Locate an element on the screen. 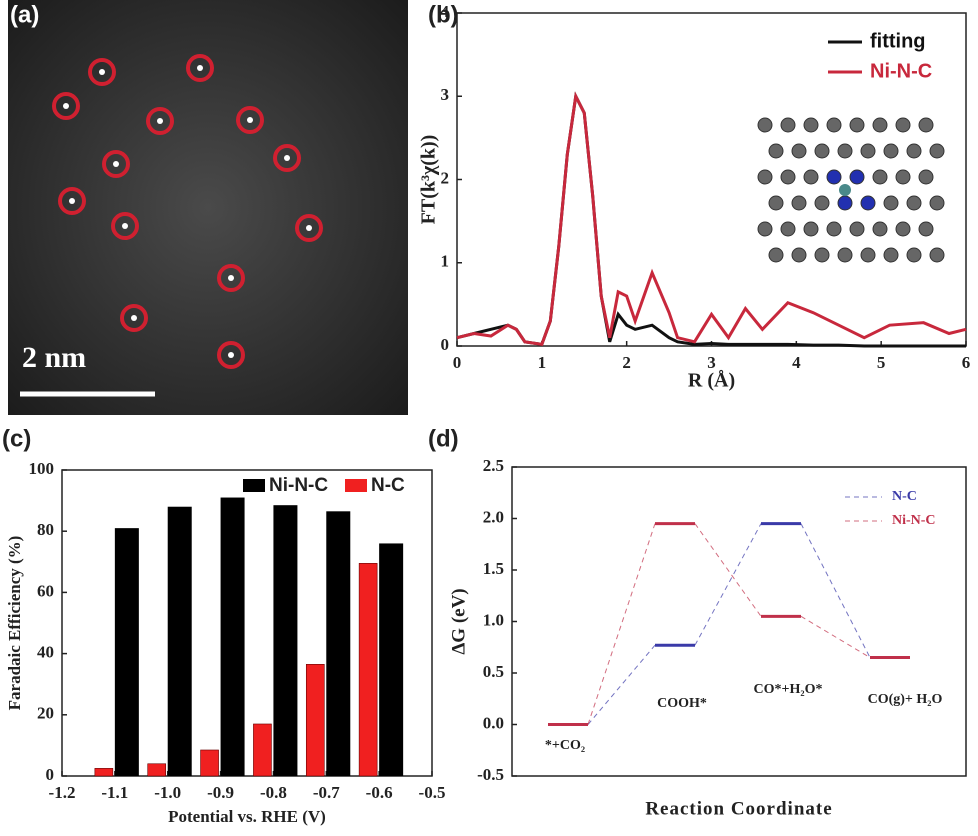 The height and width of the screenshot is (836, 978). x-tick-label: -1.1 is located at coordinates (114, 792).